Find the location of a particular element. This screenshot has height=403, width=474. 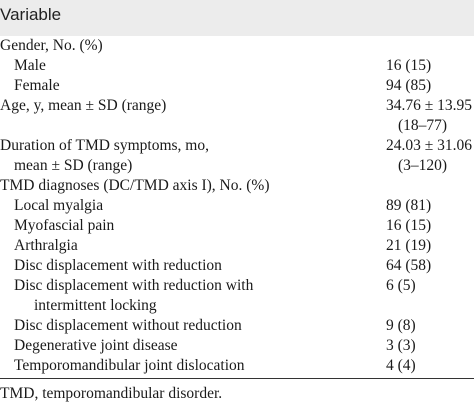

table-header: Variable is located at coordinates (237, 18).